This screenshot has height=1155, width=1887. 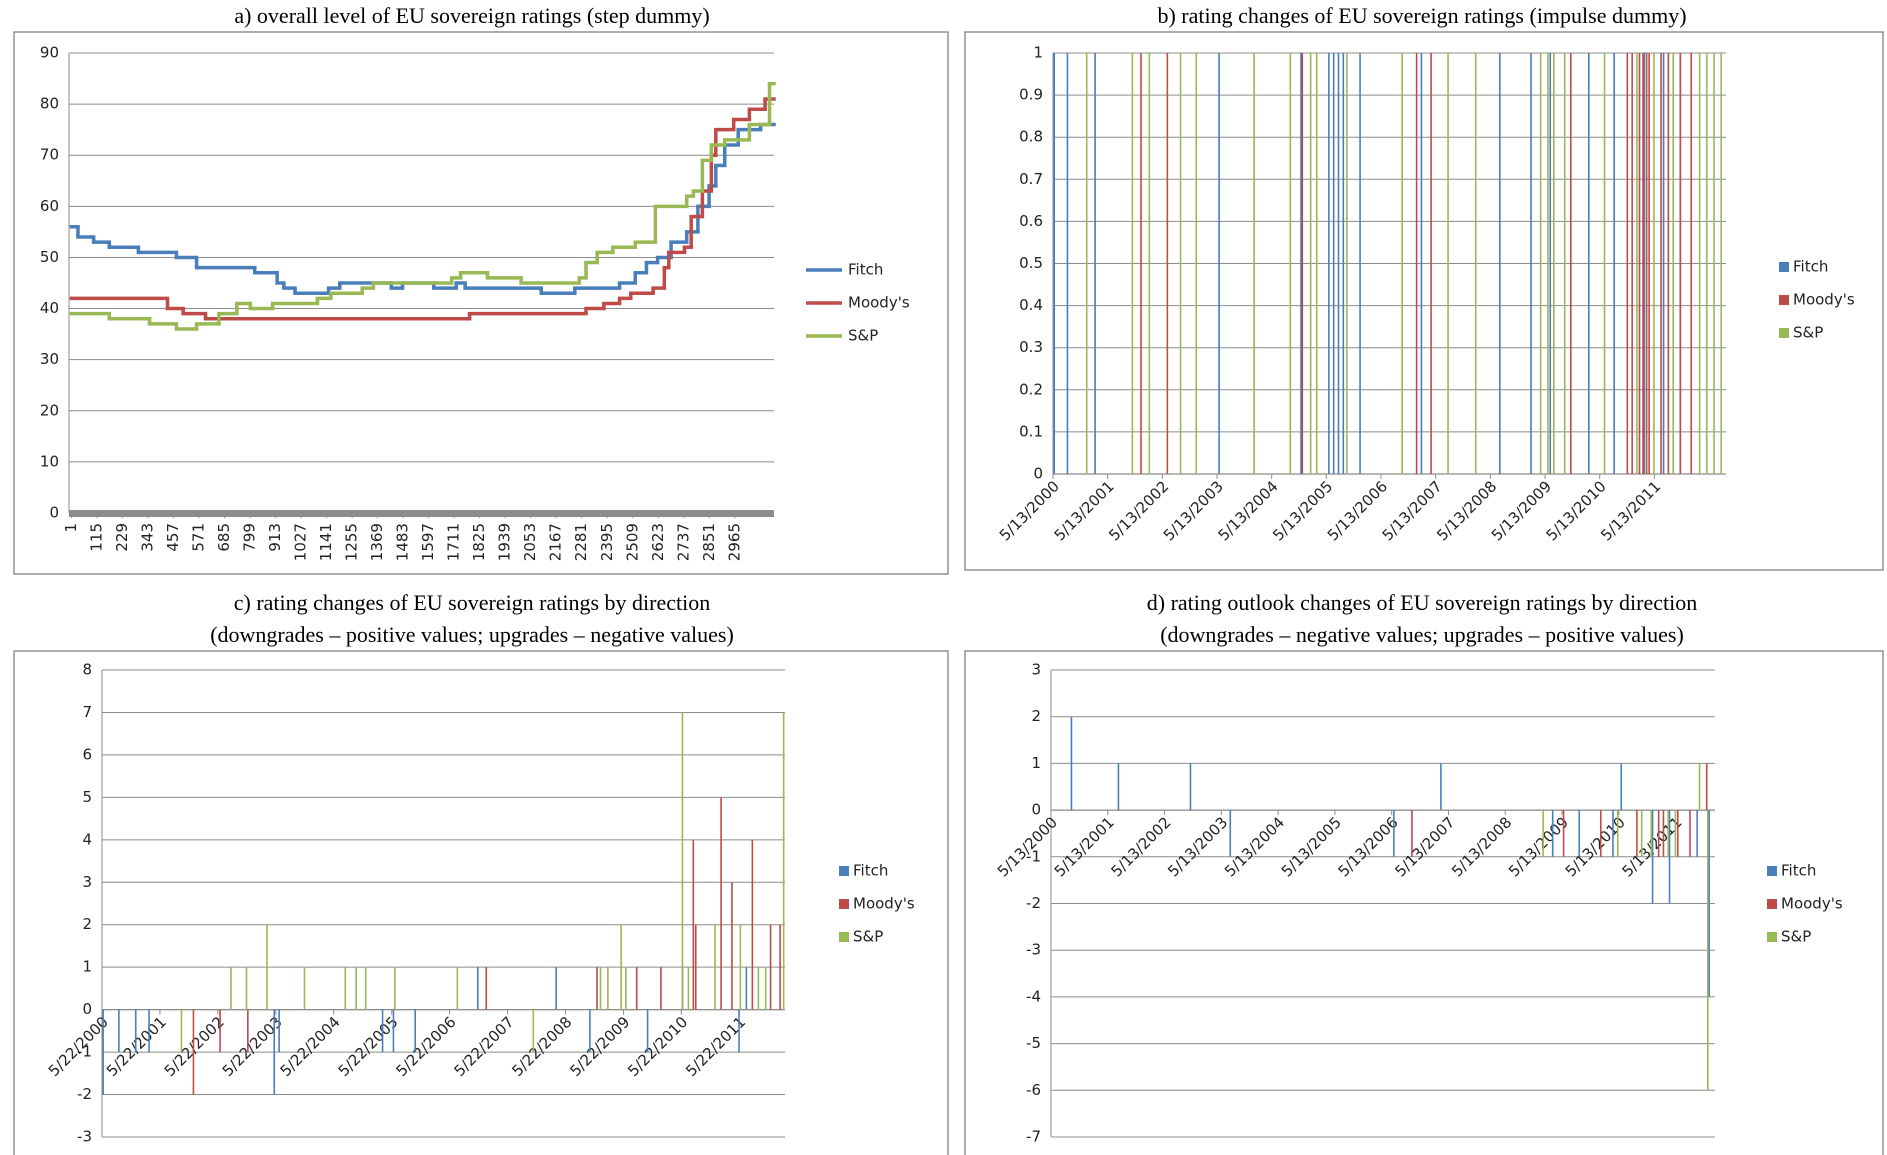 What do you see at coordinates (49, 410) in the screenshot?
I see `y-tick-label: 20` at bounding box center [49, 410].